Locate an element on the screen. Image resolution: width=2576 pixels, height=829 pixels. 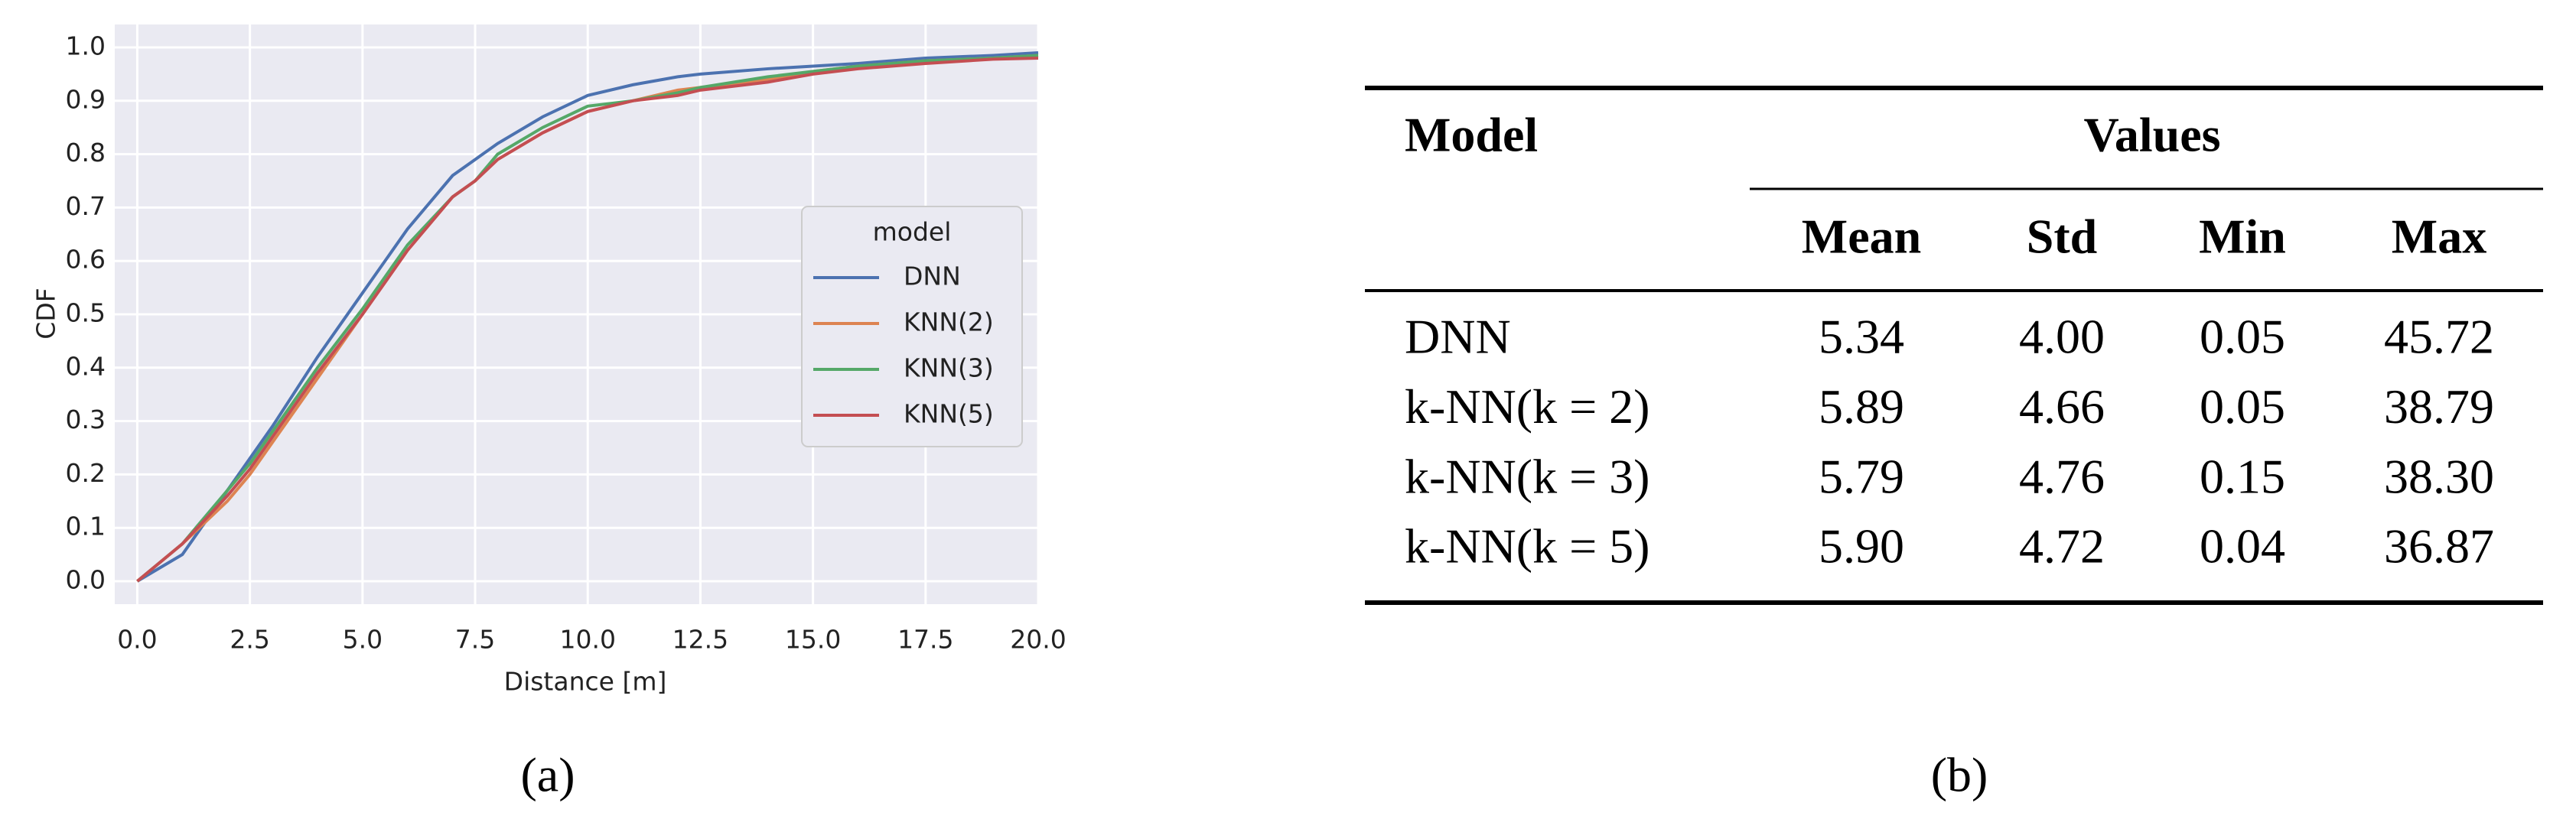
x-tick-label: 2.5 is located at coordinates (250, 640).